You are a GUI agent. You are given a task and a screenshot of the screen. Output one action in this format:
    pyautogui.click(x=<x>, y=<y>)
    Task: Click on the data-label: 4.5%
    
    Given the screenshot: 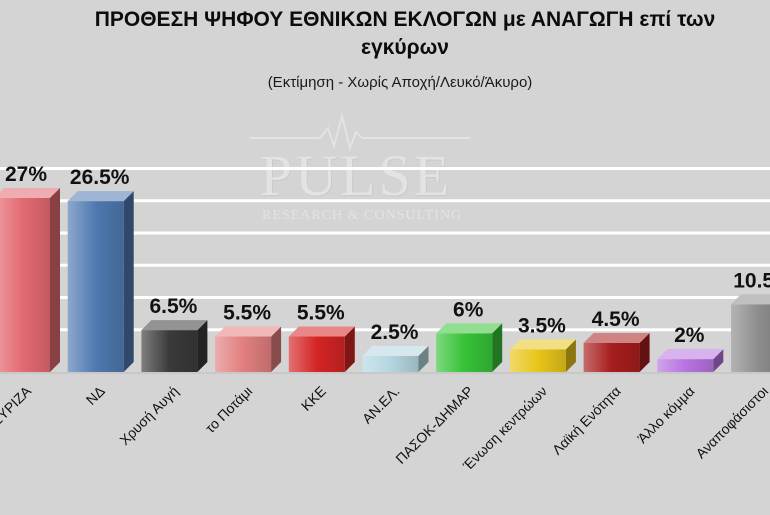 What is the action you would take?
    pyautogui.click(x=616, y=319)
    